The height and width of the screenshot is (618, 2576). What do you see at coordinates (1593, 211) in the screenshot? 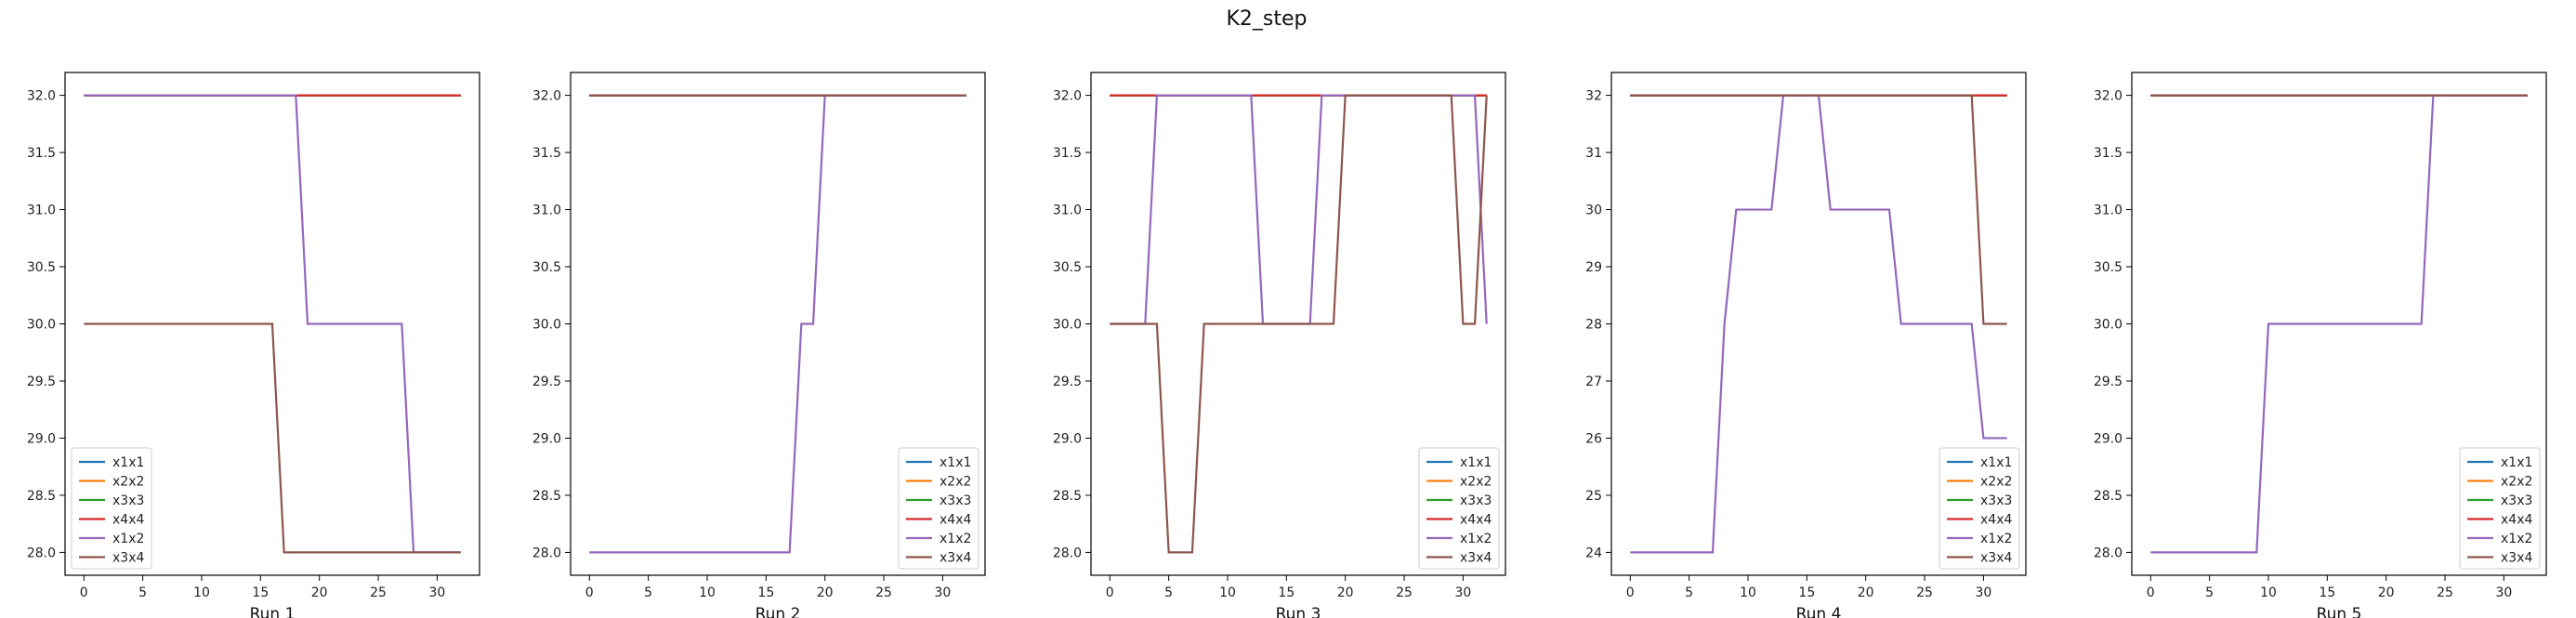
I see `y-tick-label: 30` at bounding box center [1593, 211].